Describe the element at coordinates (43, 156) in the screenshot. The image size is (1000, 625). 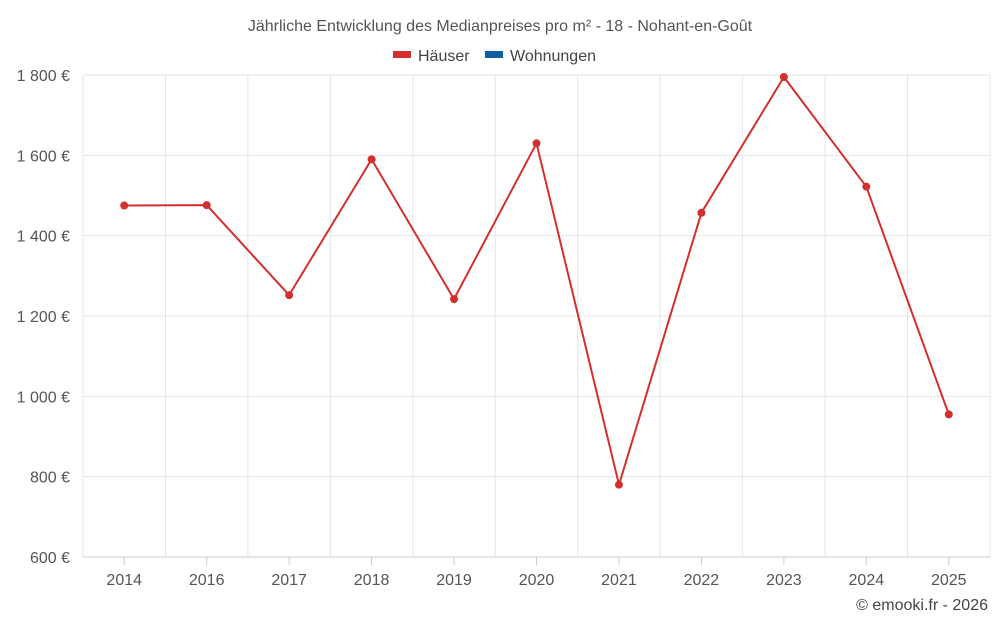
I see `y-tick-label: 1 600 €` at that location.